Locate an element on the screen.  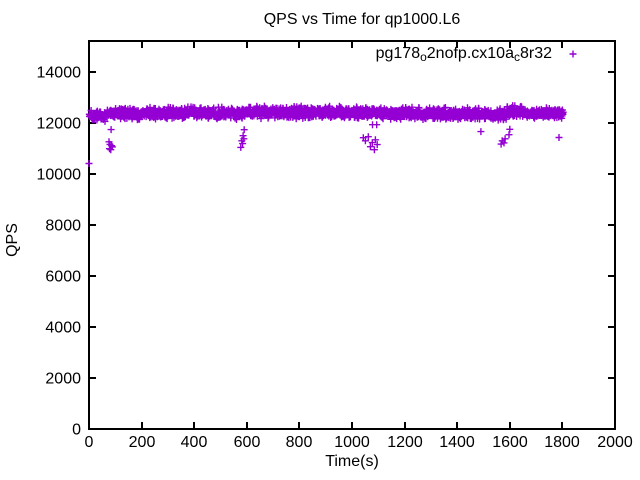
series-plus-markers is located at coordinates (326, 134).